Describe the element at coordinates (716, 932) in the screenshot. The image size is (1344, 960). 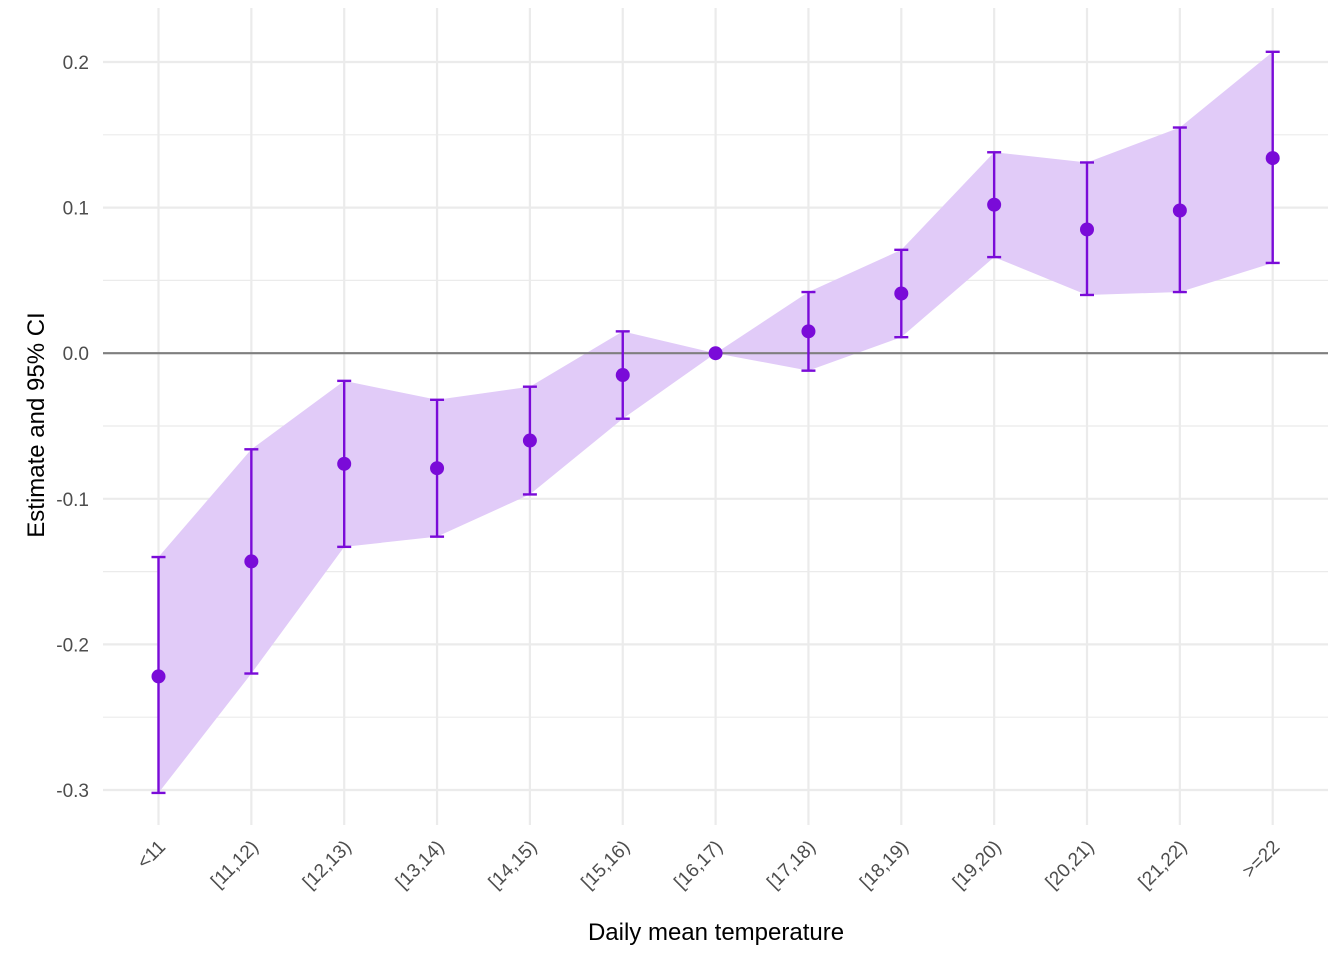
I see `x-axis-title: Daily mean temperature` at that location.